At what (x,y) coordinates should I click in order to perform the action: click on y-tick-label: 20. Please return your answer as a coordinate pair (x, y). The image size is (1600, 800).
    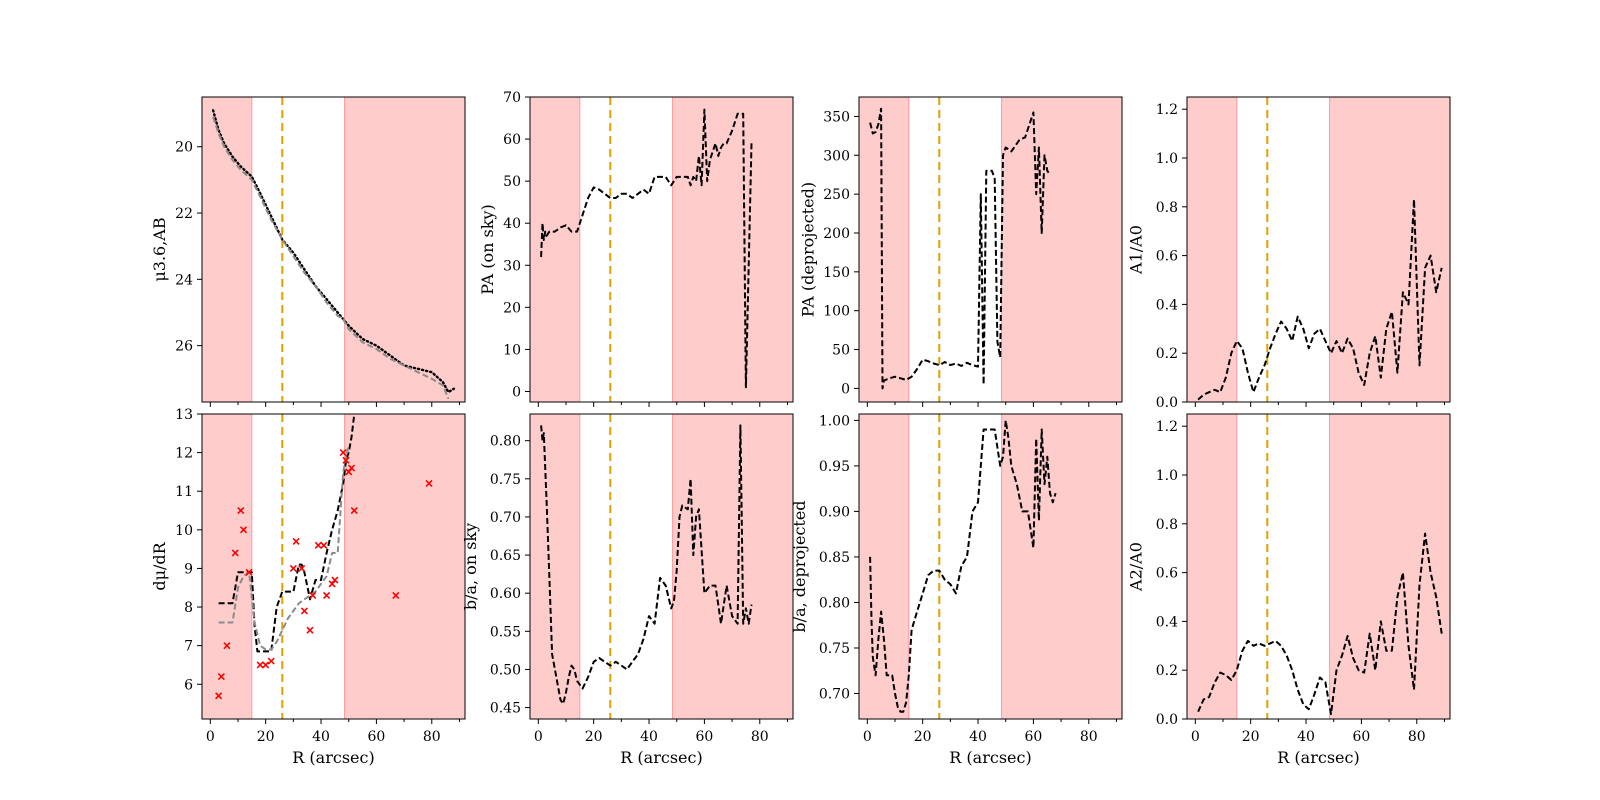
    Looking at the image, I should click on (184, 148).